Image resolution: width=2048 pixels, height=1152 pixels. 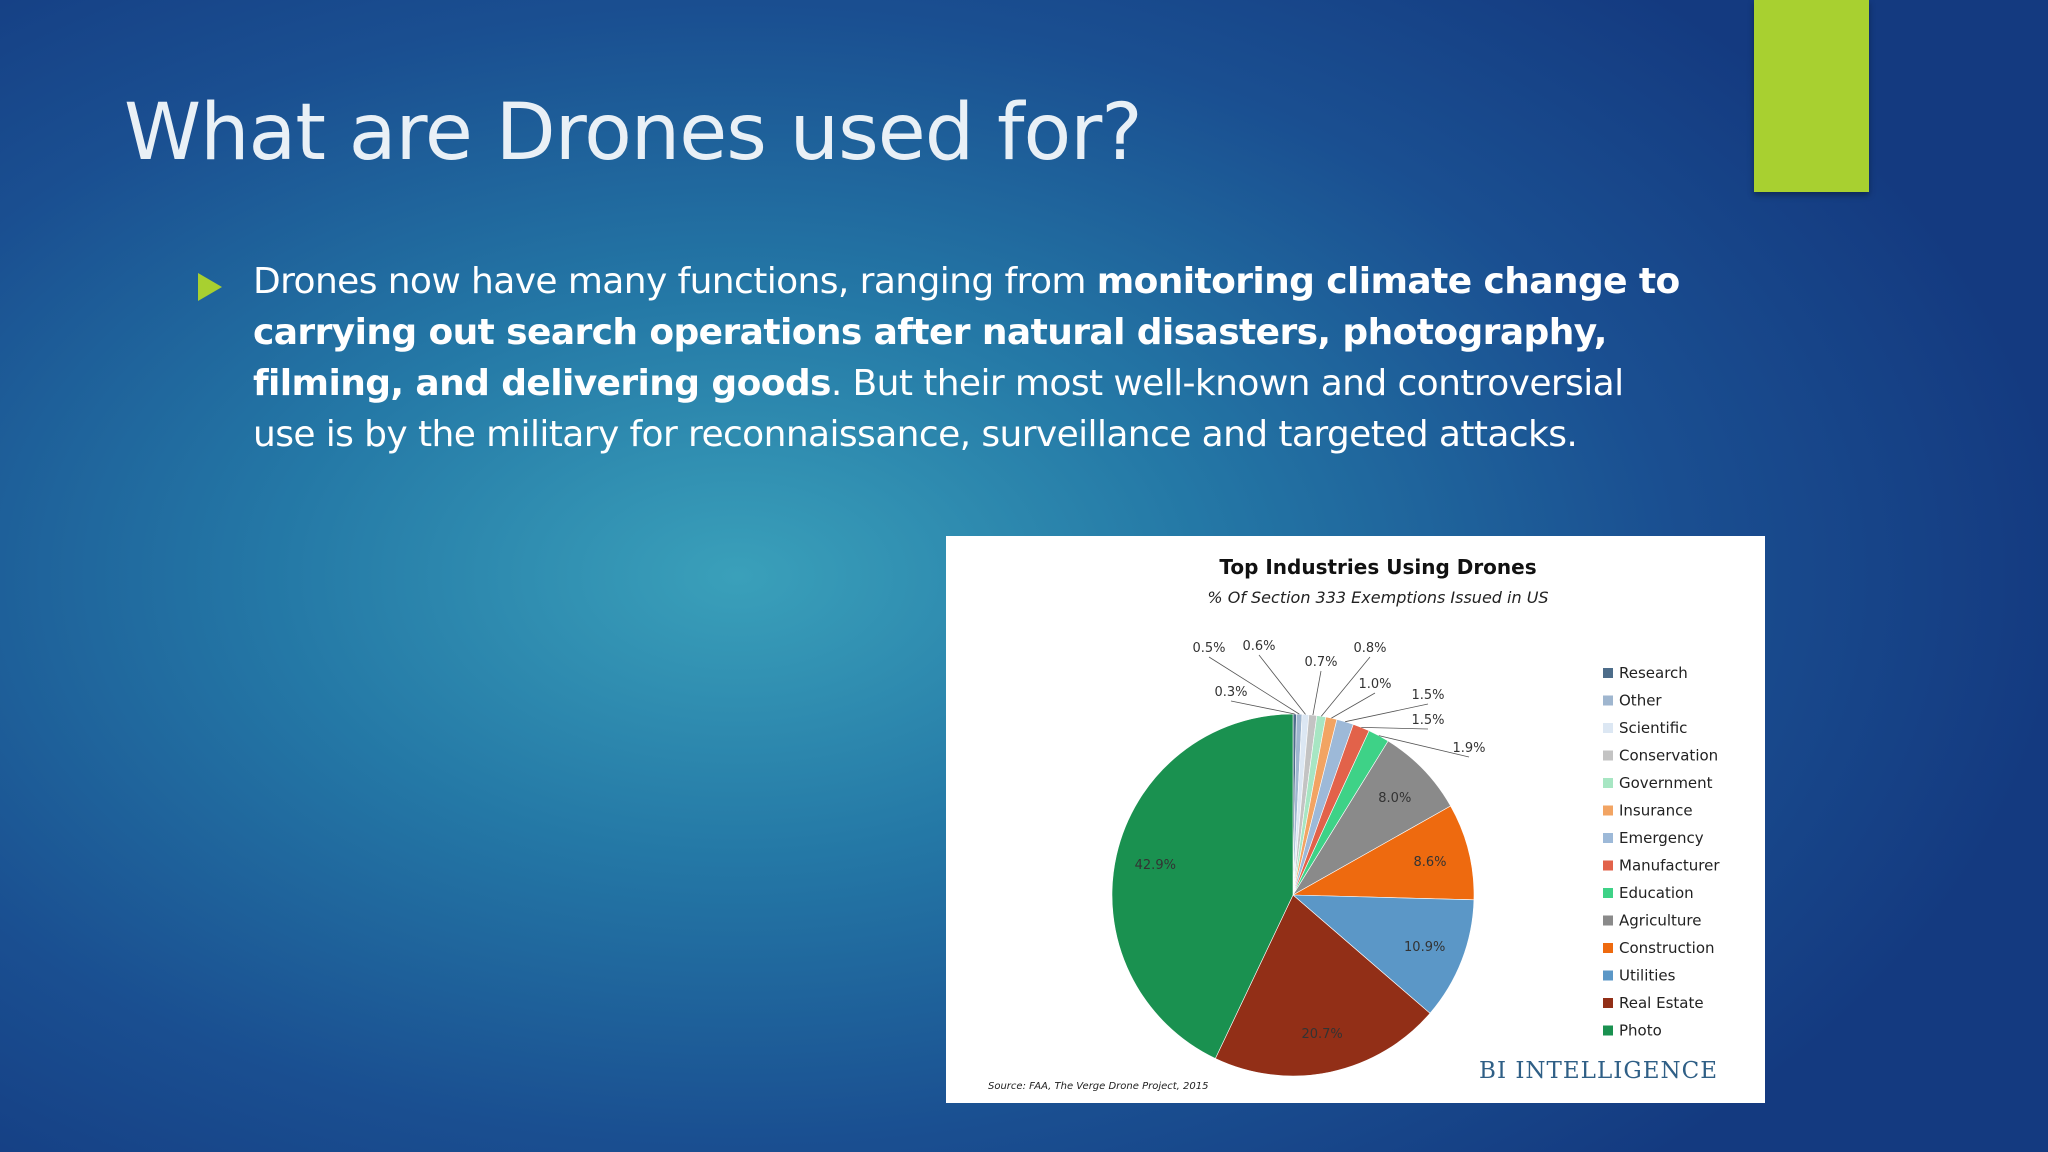 I want to click on leader-line-government, so click(x=1345, y=686).